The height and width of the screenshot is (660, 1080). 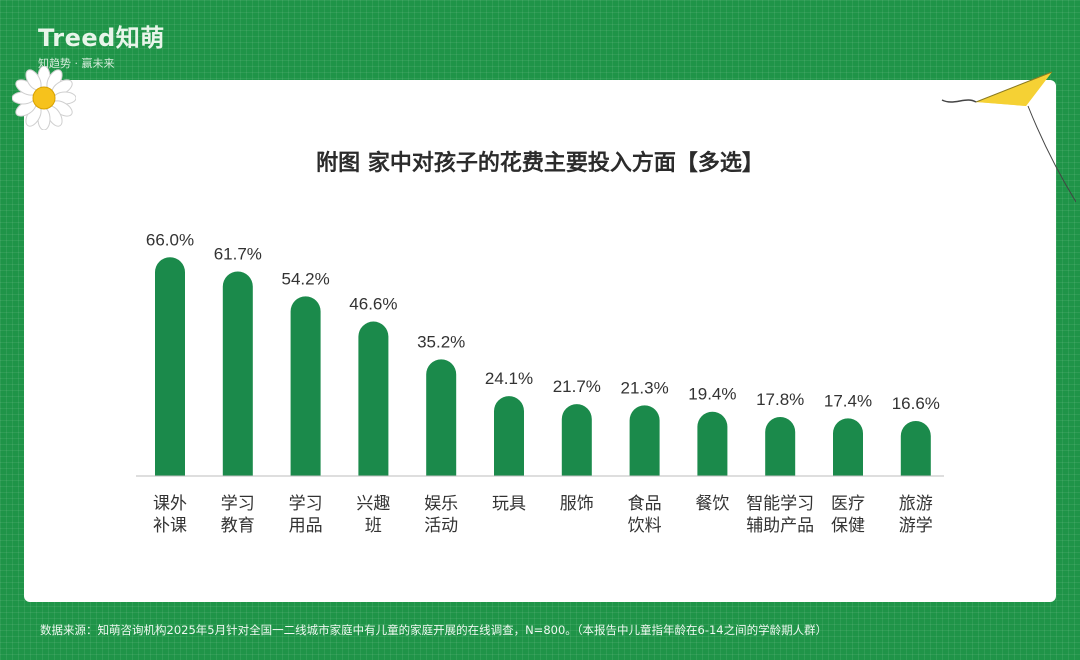 What do you see at coordinates (44, 98) in the screenshot?
I see `daisy-icon` at bounding box center [44, 98].